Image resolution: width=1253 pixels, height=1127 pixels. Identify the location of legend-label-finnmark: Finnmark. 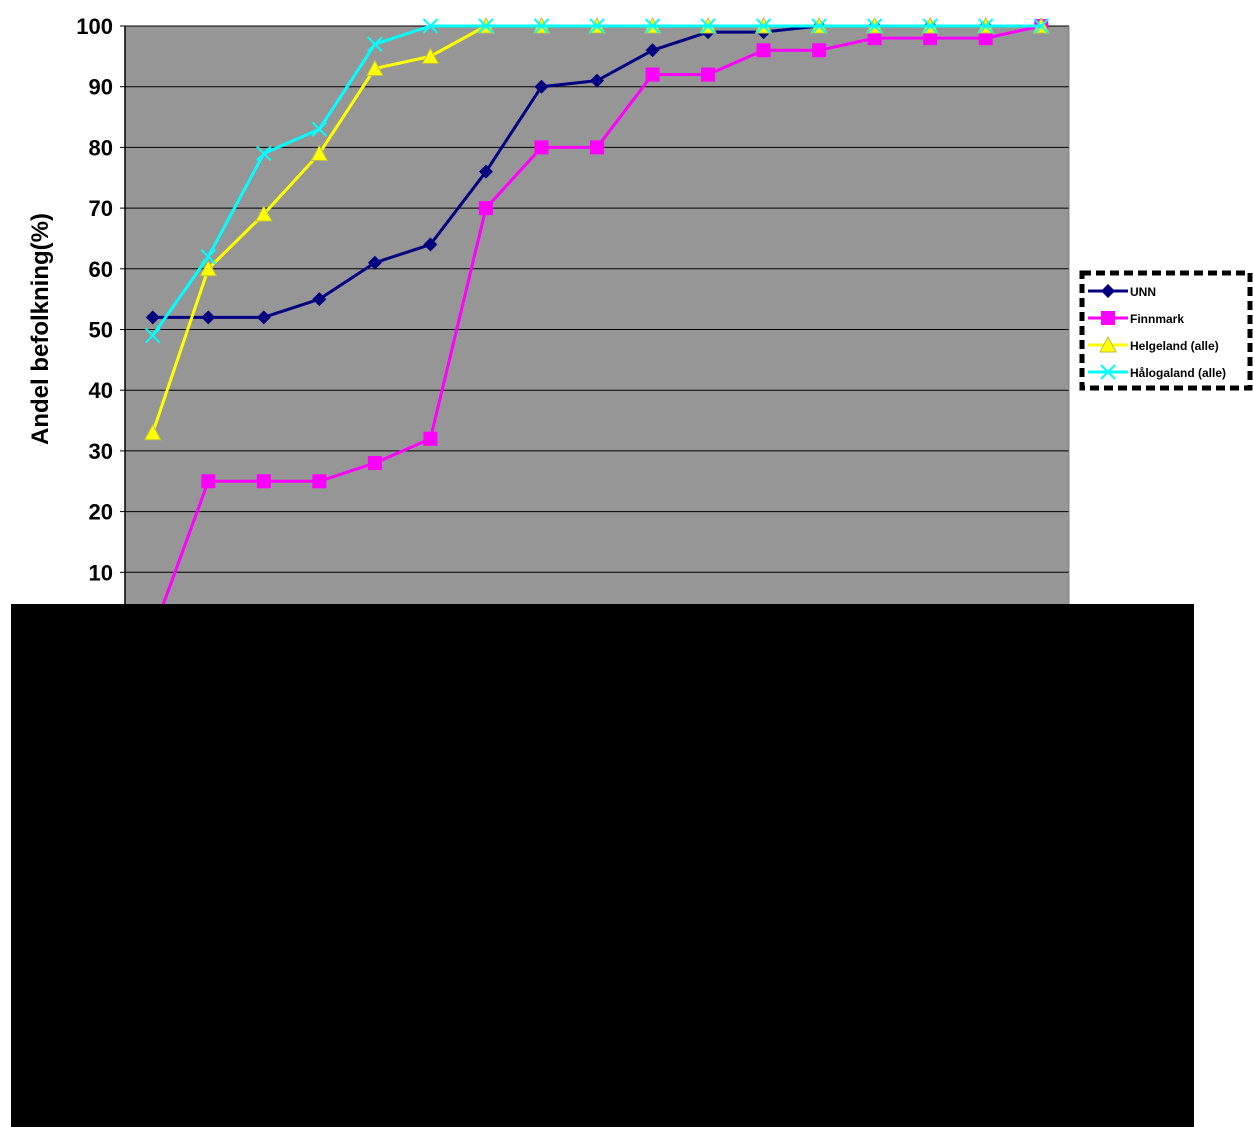
(1157, 319).